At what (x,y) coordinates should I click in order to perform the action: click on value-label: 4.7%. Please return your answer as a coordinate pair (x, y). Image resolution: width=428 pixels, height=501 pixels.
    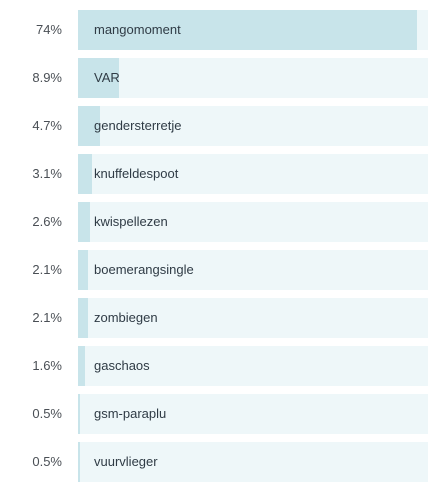
    Looking at the image, I should click on (47, 125).